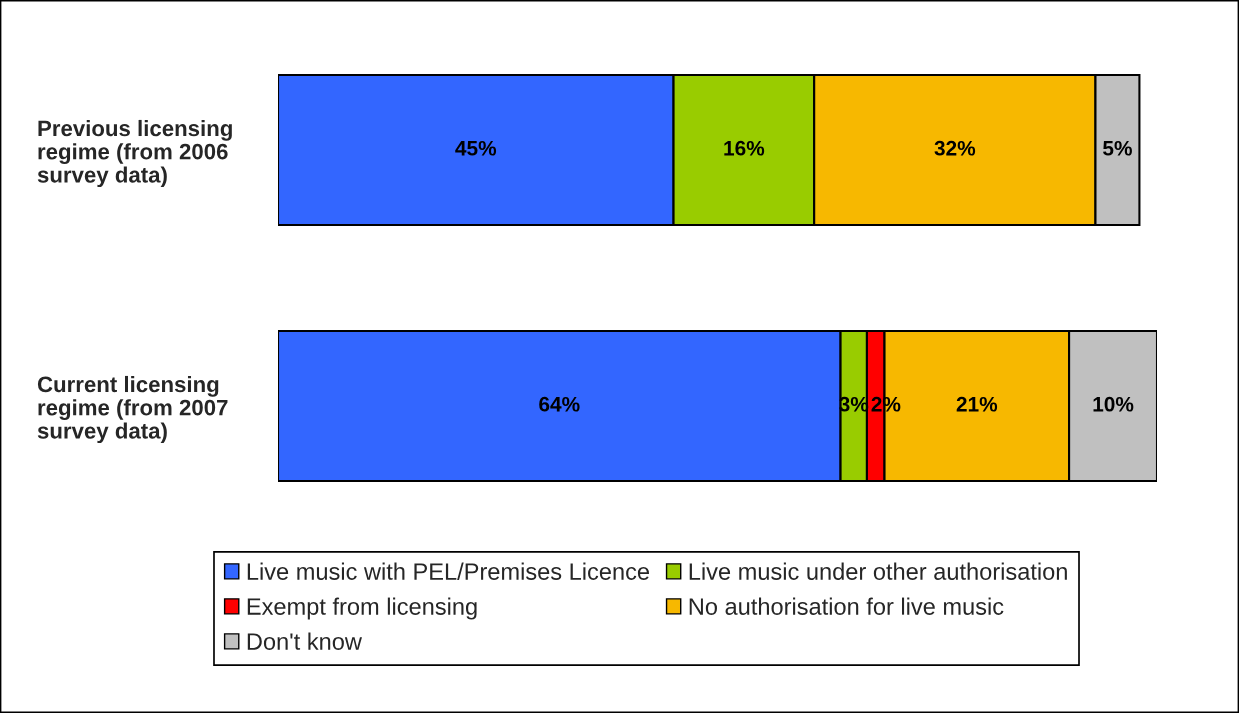 This screenshot has width=1239, height=713. Describe the element at coordinates (846, 606) in the screenshot. I see `legend-label: No authorisation for live music` at that location.